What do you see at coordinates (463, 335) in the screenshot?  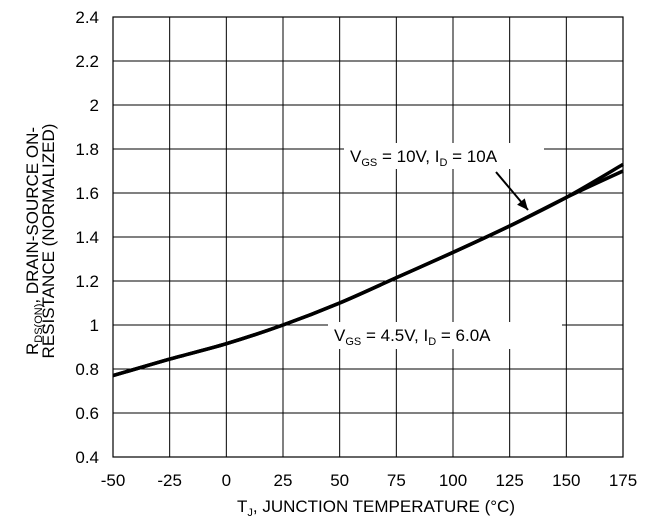 I see `annot2-suffix: = 6.0A` at bounding box center [463, 335].